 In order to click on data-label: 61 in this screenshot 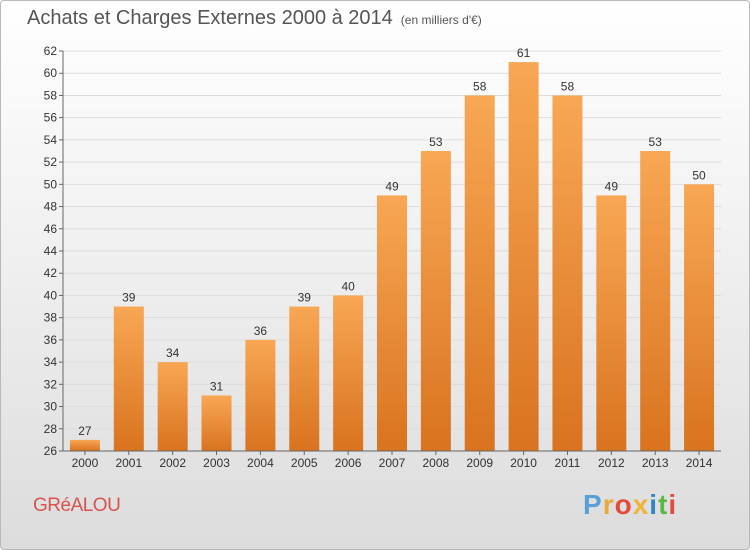, I will do `click(524, 53)`.